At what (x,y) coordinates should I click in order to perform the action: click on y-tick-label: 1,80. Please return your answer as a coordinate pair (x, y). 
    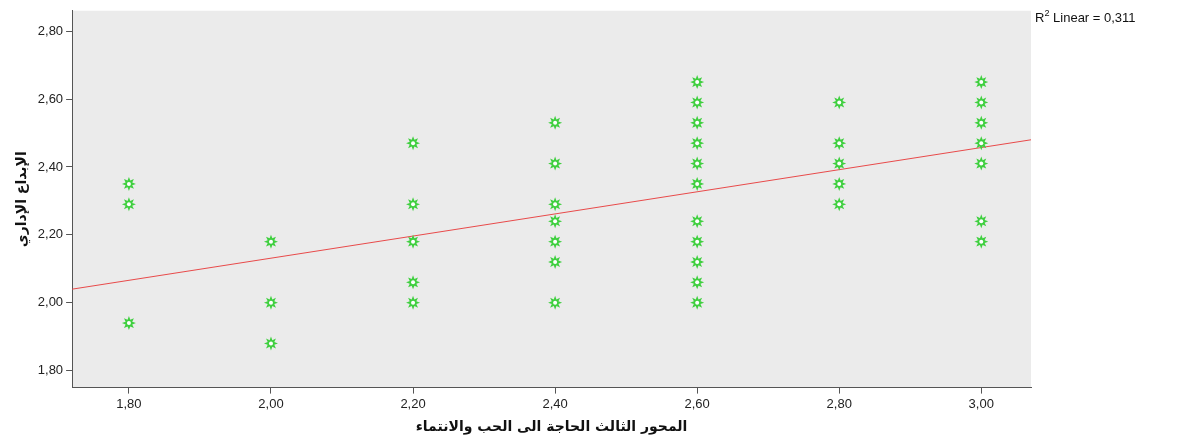
    Looking at the image, I should click on (50, 370).